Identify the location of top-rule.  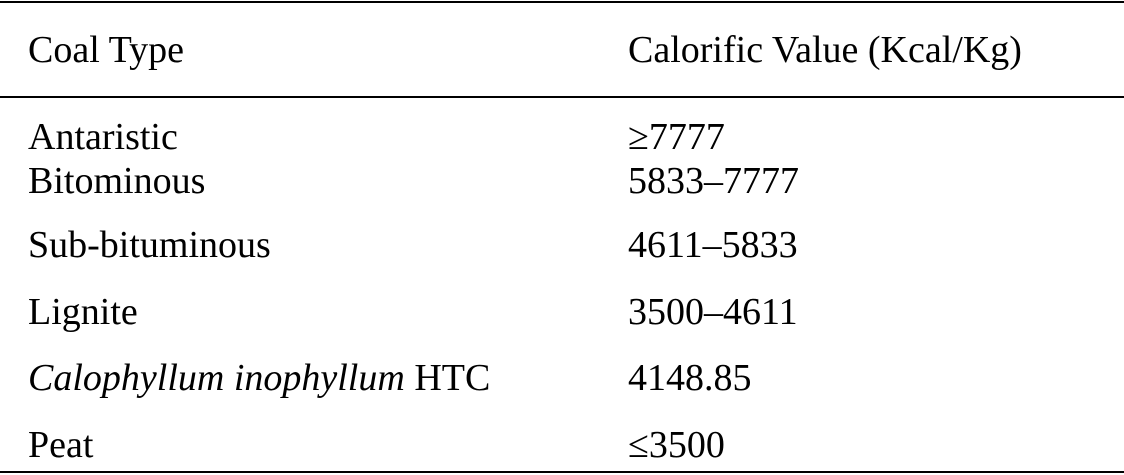
(562, 2).